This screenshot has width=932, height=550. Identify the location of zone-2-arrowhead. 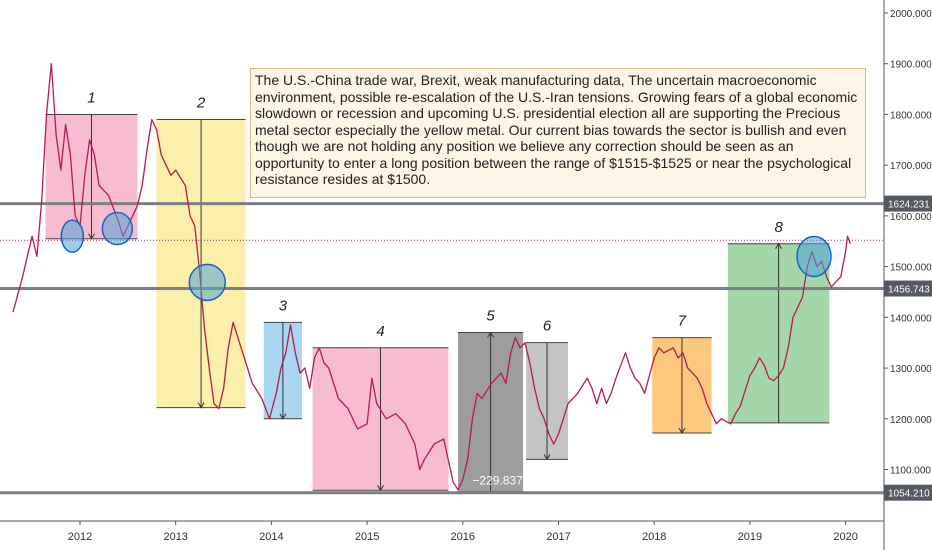
(201, 405).